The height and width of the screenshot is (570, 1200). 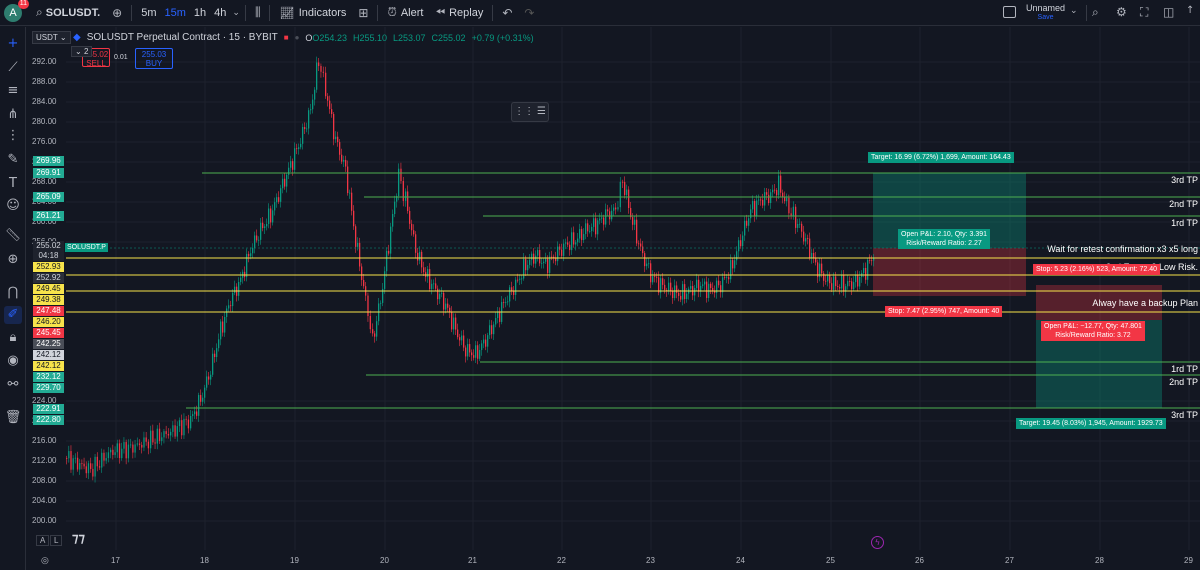 I want to click on alert-button: ⏰︎ Alert, so click(x=405, y=13).